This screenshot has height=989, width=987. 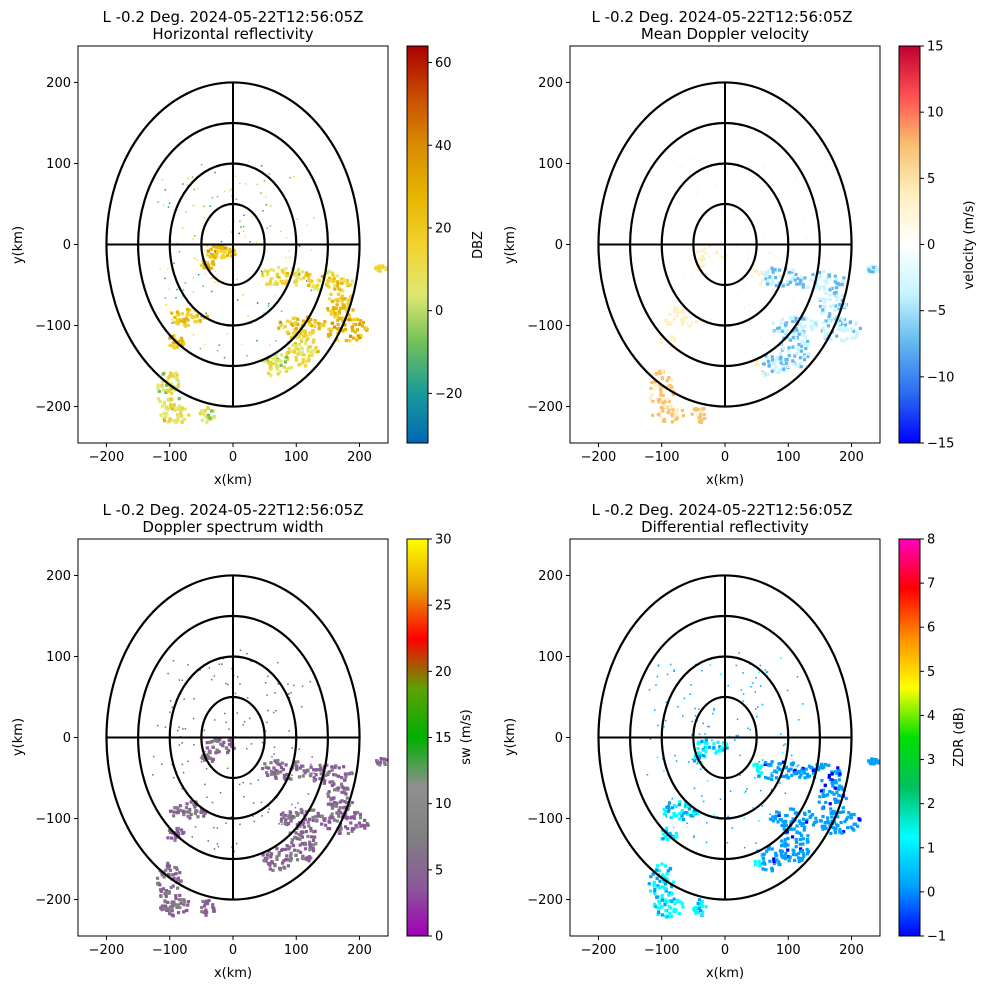 What do you see at coordinates (559, 738) in the screenshot?
I see `y-tick-label: 0` at bounding box center [559, 738].